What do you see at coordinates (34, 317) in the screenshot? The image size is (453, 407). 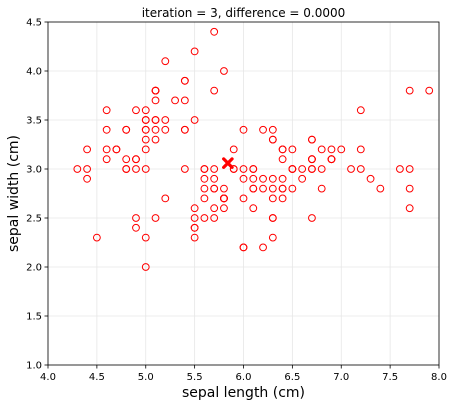 I see `y-tick-label: 1.5` at bounding box center [34, 317].